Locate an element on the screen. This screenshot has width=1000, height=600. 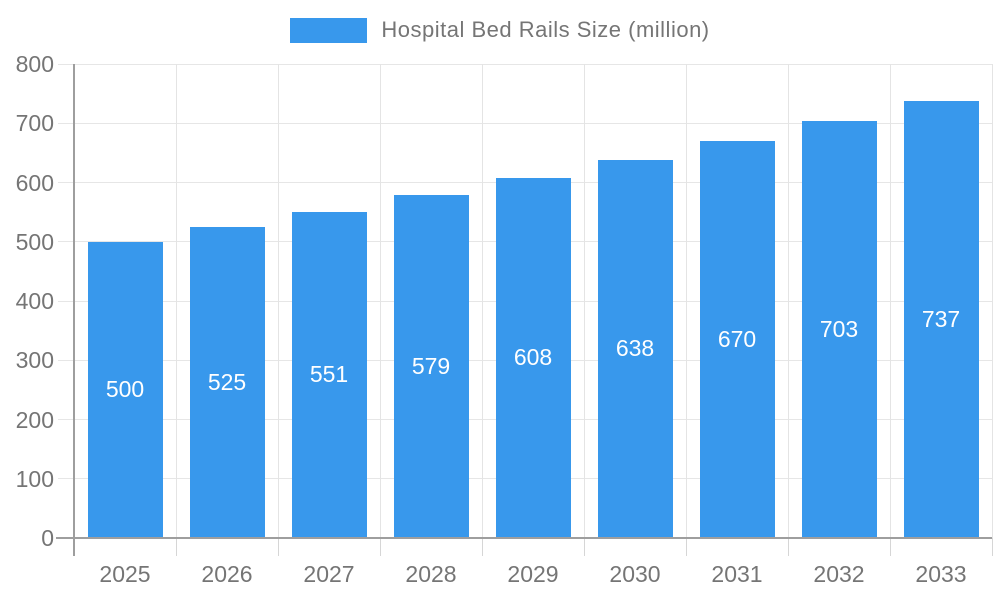
bar-value-label: 737 is located at coordinates (941, 319).